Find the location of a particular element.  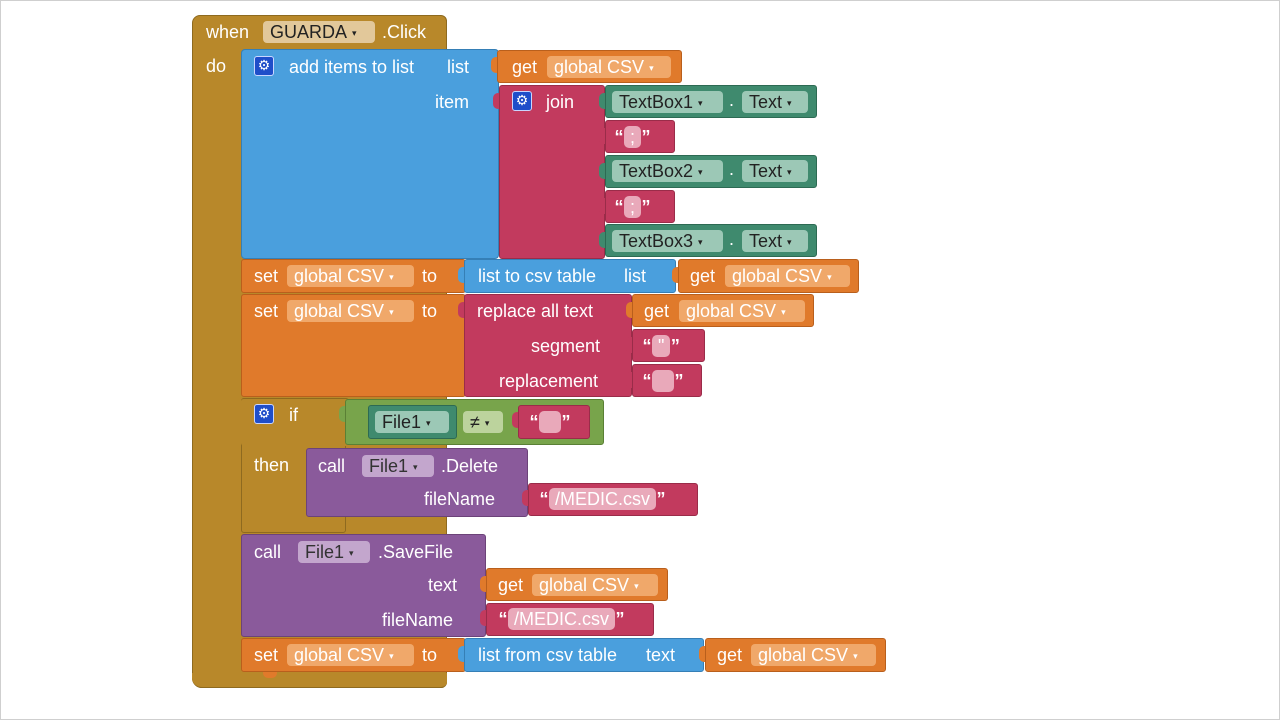

join-block is located at coordinates (552, 172).